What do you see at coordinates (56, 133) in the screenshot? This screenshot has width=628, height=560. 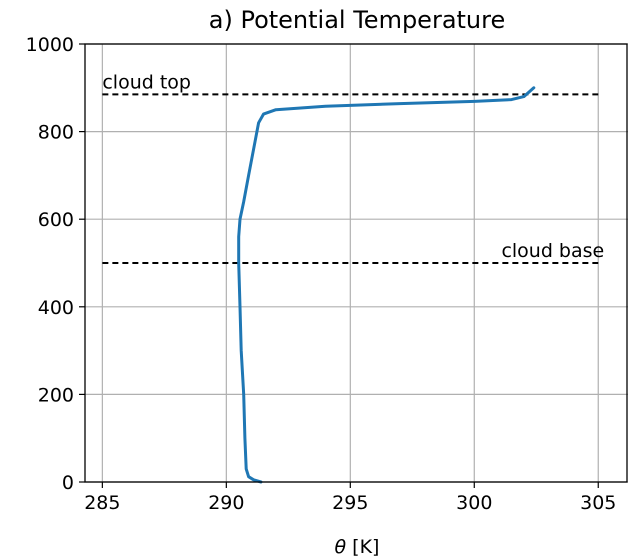 I see `y-tick-label: 800` at bounding box center [56, 133].